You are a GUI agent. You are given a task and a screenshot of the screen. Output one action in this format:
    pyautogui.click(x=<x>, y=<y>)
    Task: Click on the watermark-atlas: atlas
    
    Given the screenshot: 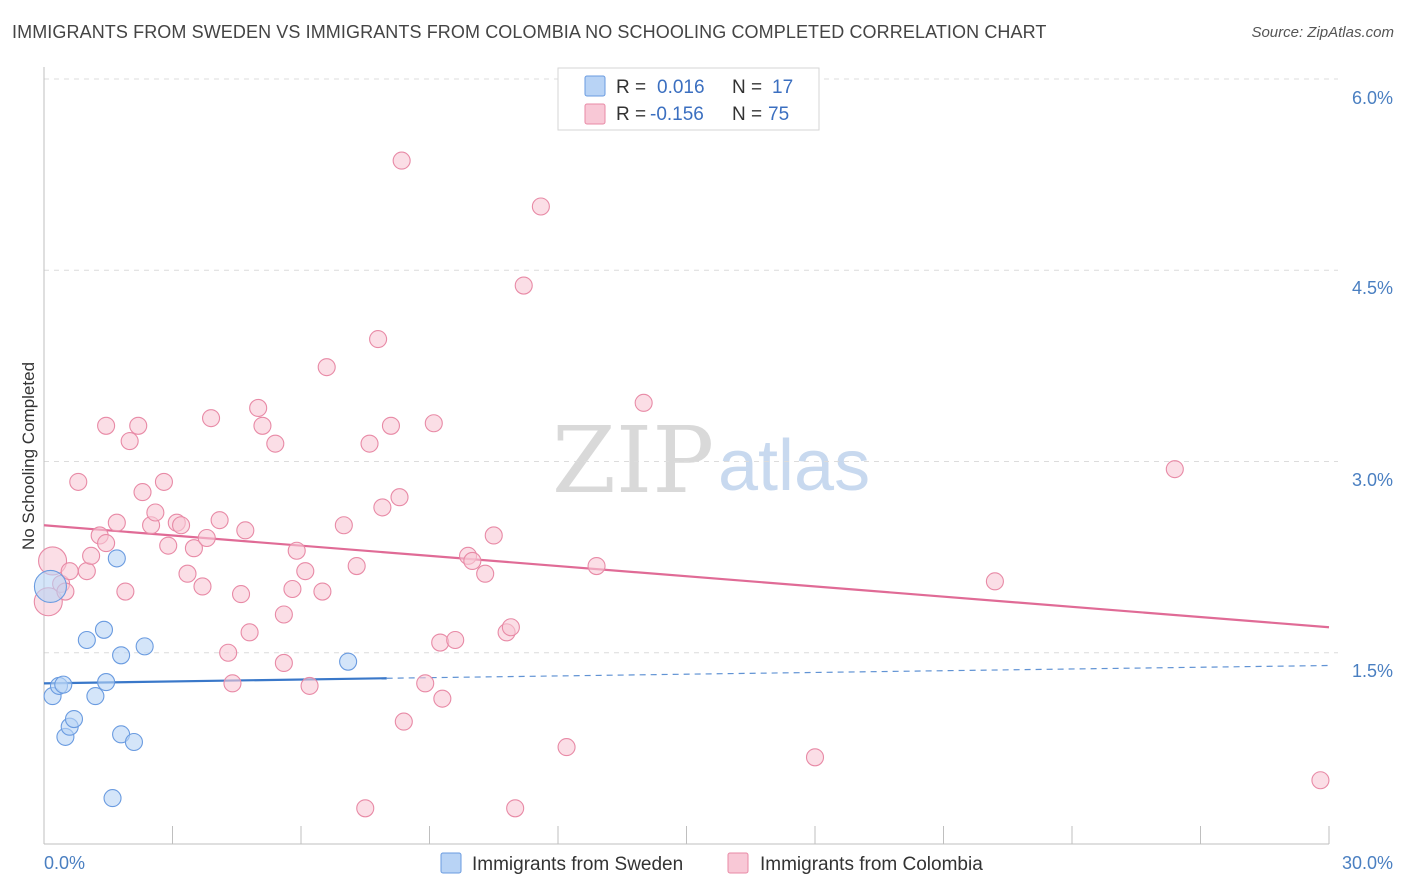 What is the action you would take?
    pyautogui.click(x=794, y=466)
    